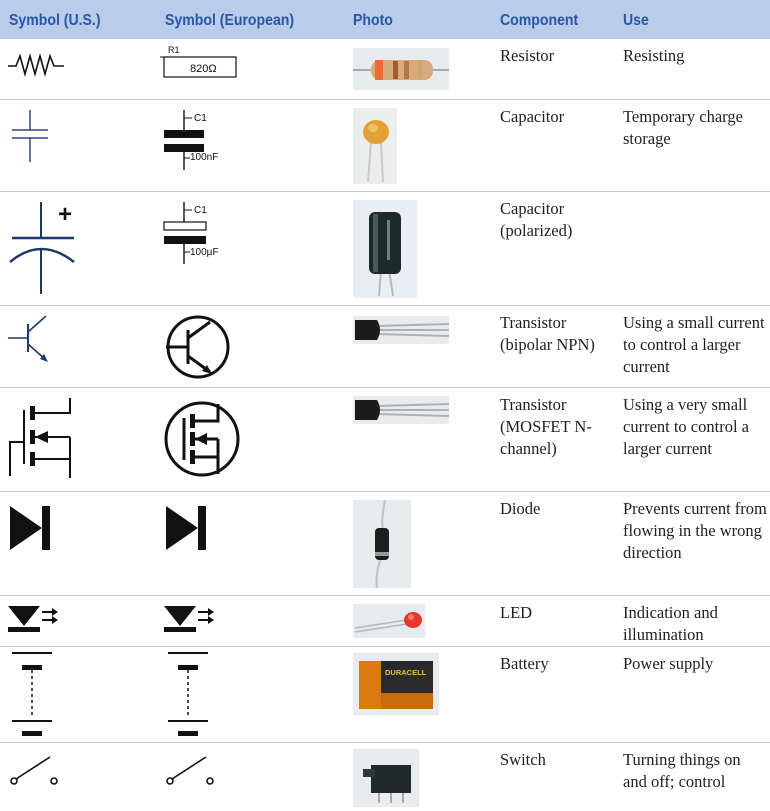  I want to click on battery-photo: DURACELL, so click(396, 684).